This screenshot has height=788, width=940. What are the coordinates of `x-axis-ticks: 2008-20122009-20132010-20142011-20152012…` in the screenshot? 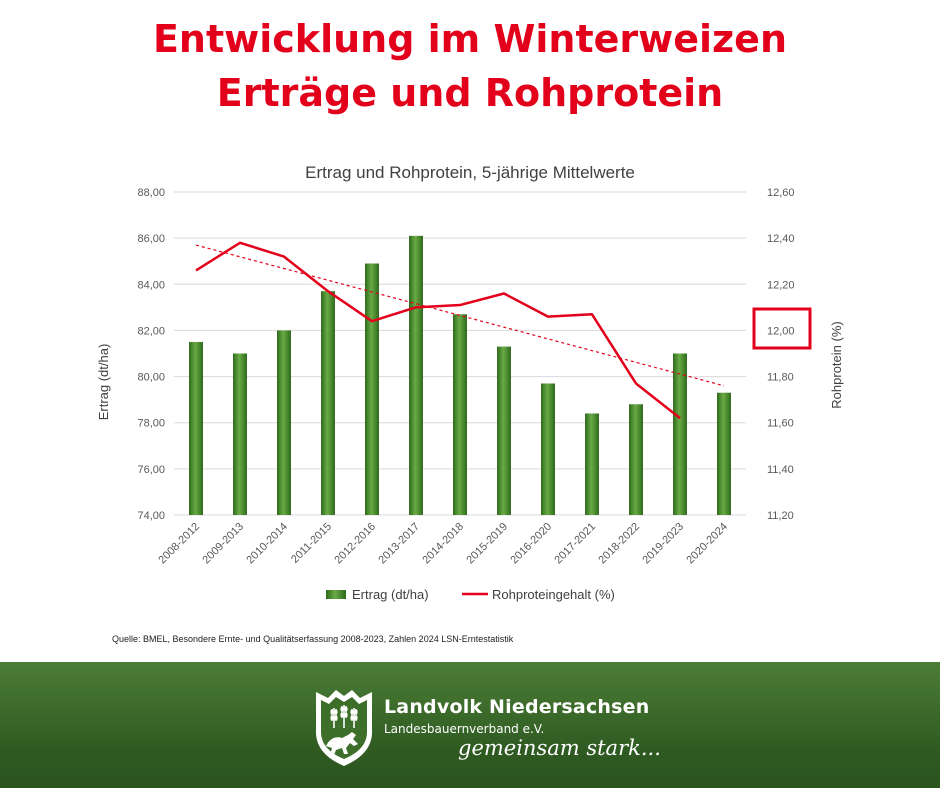 It's located at (443, 544).